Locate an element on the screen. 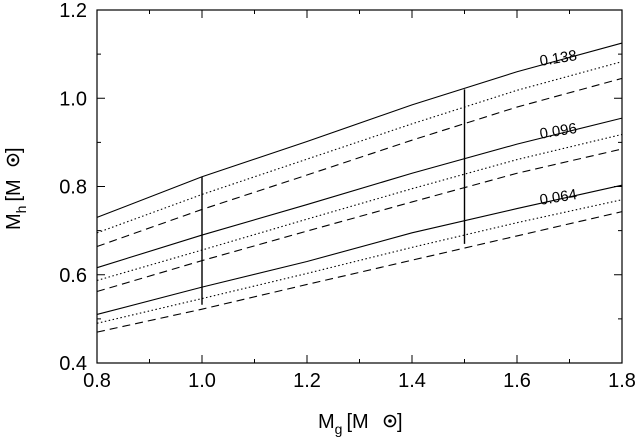 Image resolution: width=639 pixels, height=442 pixels. y-axis-label-unit: [M is located at coordinates (14, 190).